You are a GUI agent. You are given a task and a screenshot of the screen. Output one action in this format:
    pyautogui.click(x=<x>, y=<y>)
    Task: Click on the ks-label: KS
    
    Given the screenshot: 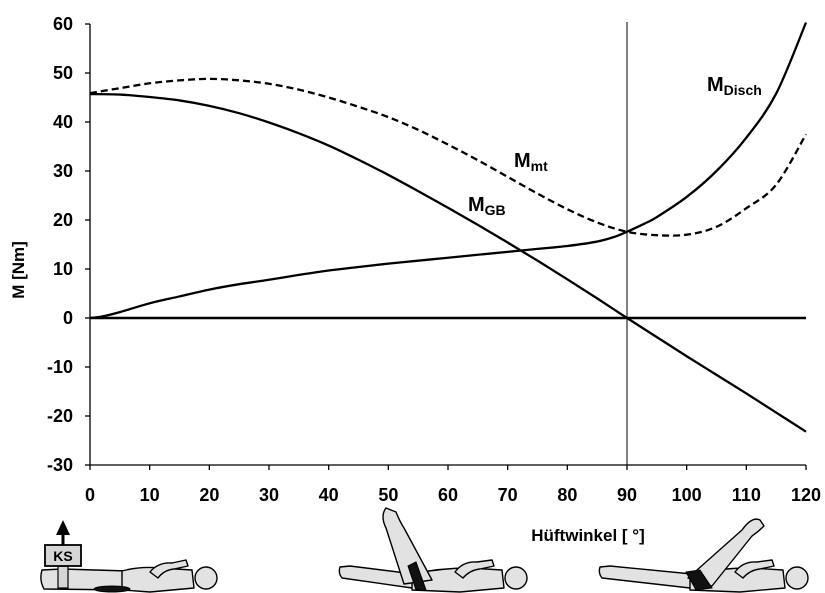 What is the action you would take?
    pyautogui.click(x=62, y=556)
    